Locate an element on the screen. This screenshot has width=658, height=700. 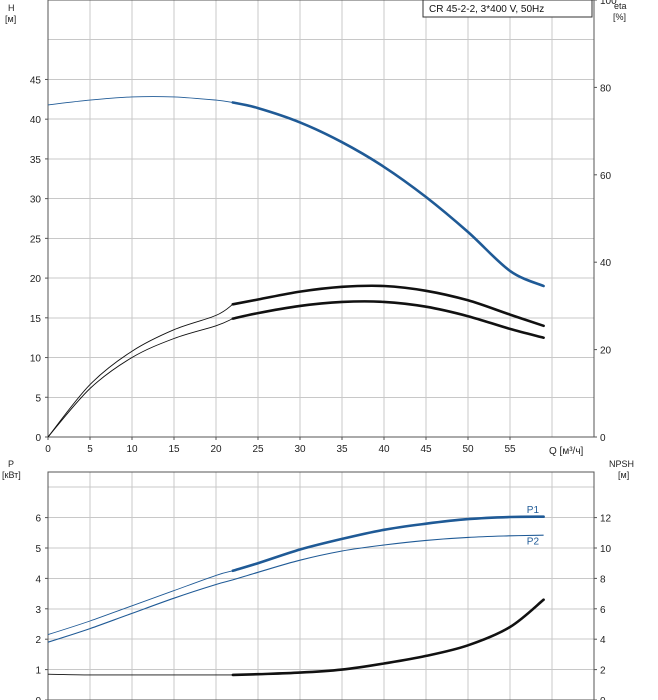
right-tick-label: 100 is located at coordinates (608, 3).